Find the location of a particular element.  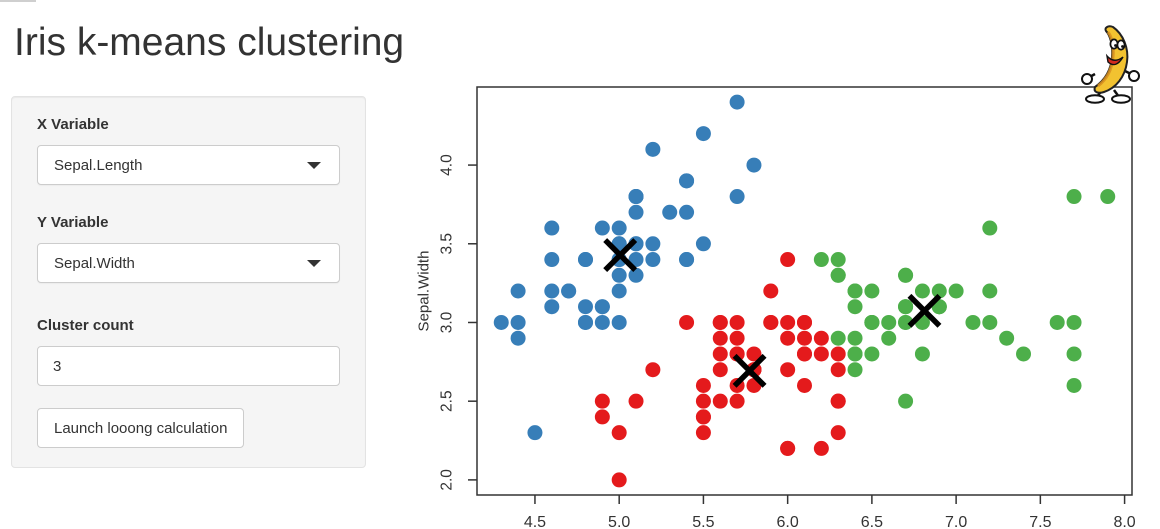

x-tick-label: 8.0 is located at coordinates (1124, 521).